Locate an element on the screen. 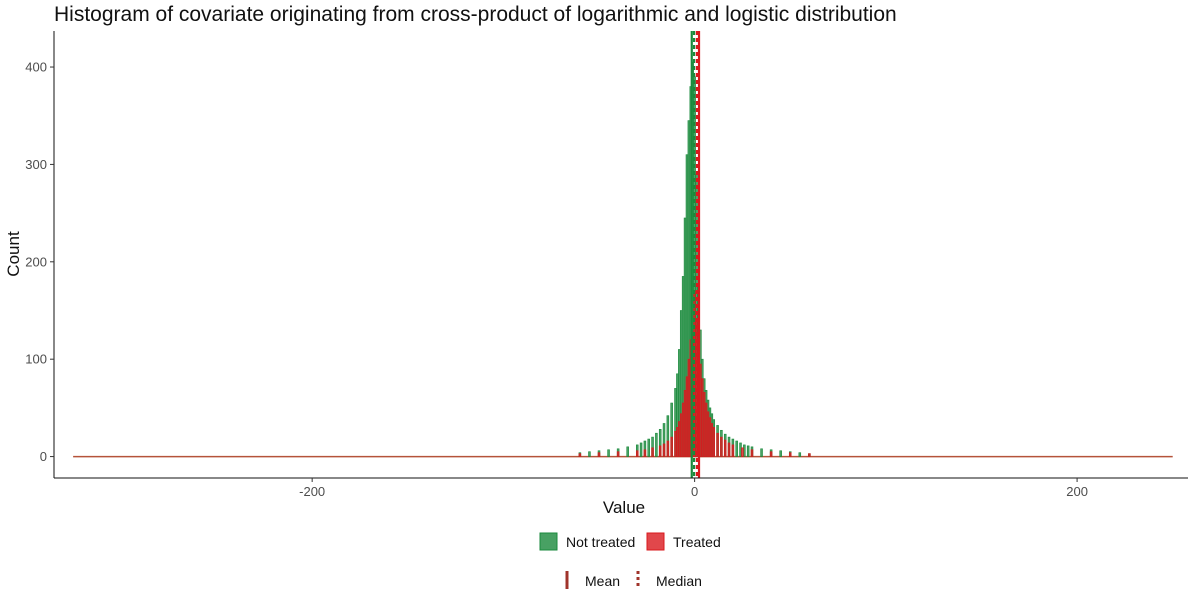 The image size is (1200, 600). legend-label-mean: Mean is located at coordinates (602, 581).